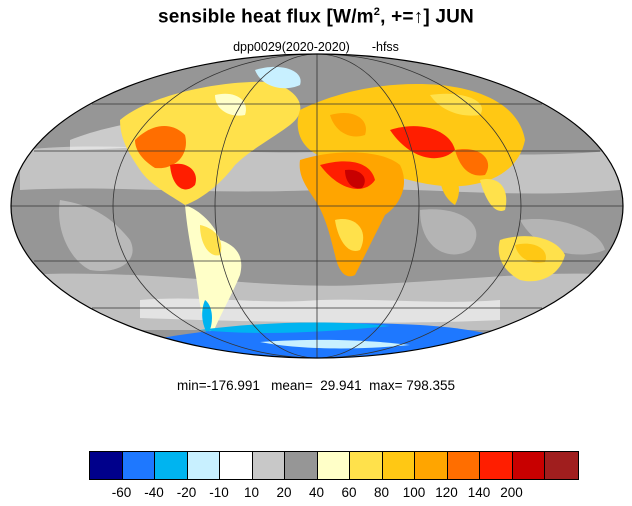 The height and width of the screenshot is (506, 632). I want to click on colorbar-ticks: -60 -40 -20 -10 10 20 40 60 80 100 120 140 200, so click(316, 495).